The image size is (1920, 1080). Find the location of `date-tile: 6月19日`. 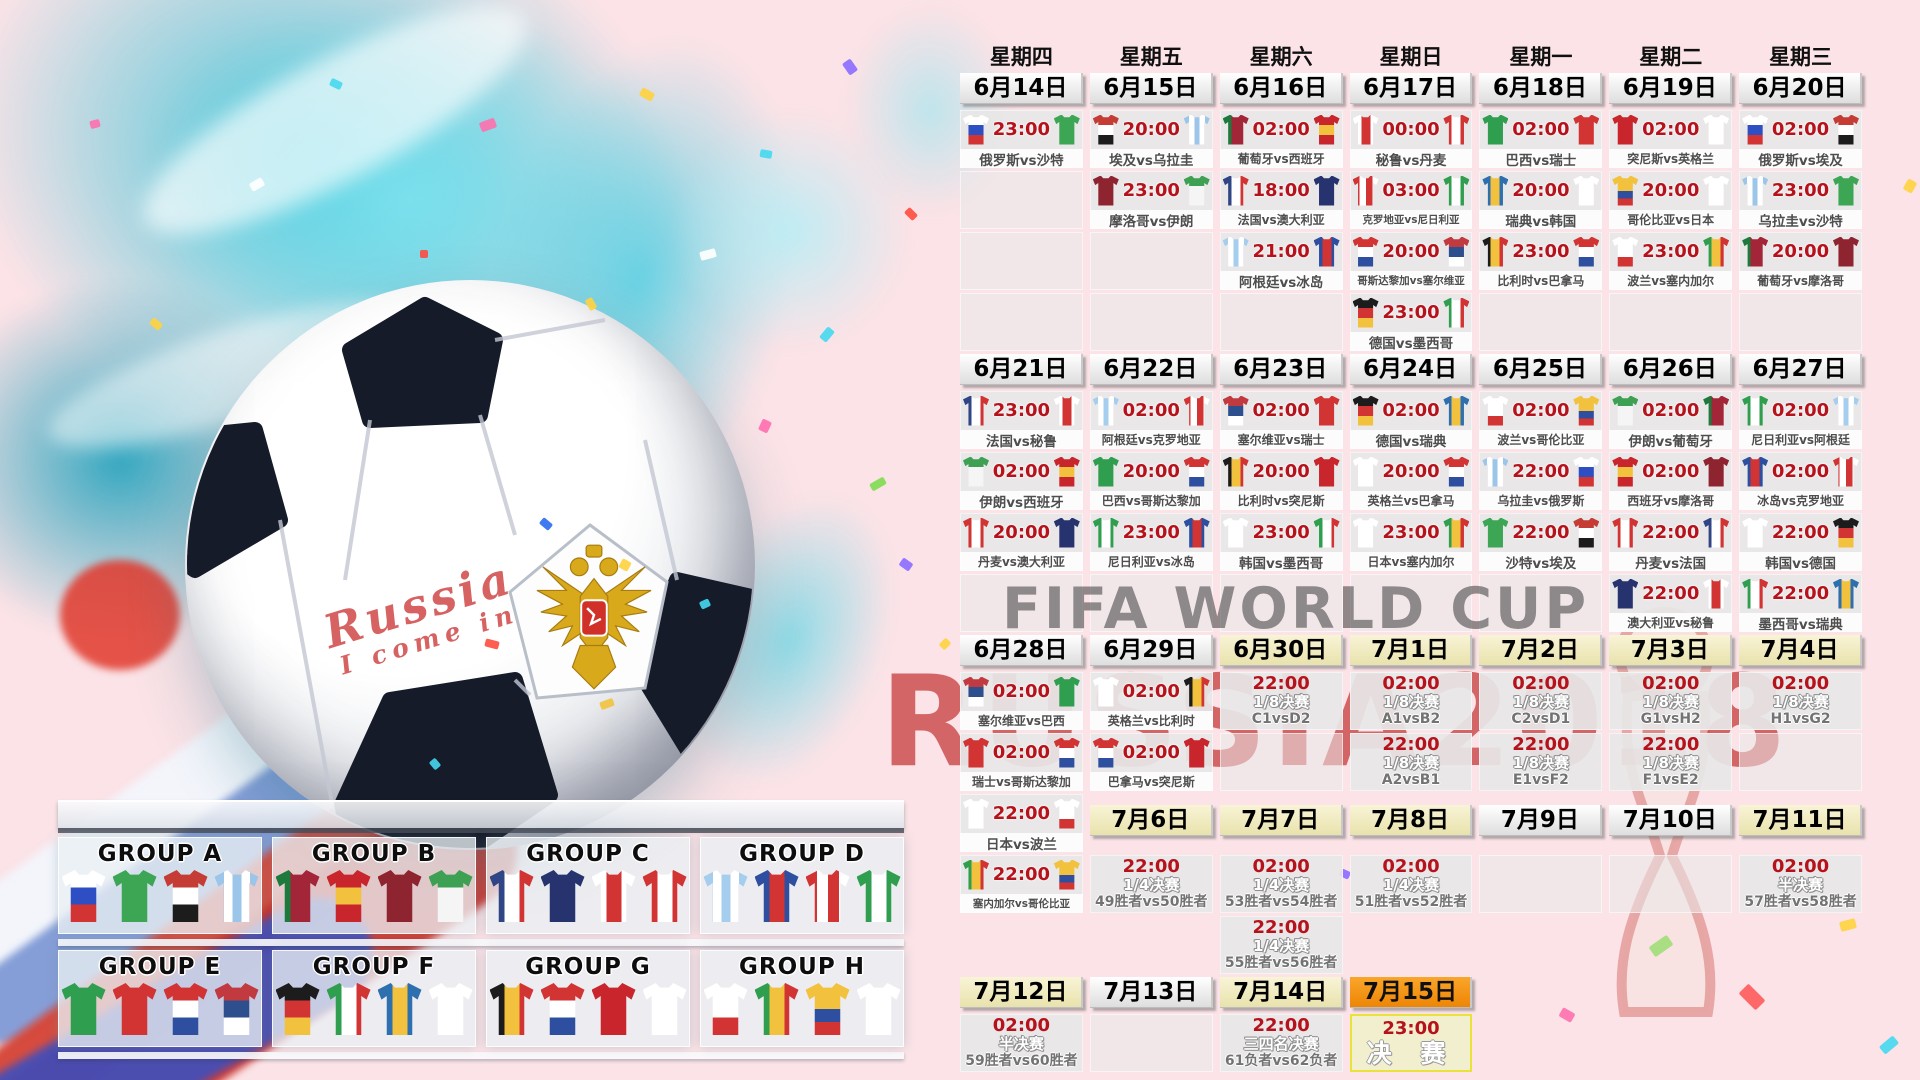

date-tile: 6月19日 is located at coordinates (1671, 88).